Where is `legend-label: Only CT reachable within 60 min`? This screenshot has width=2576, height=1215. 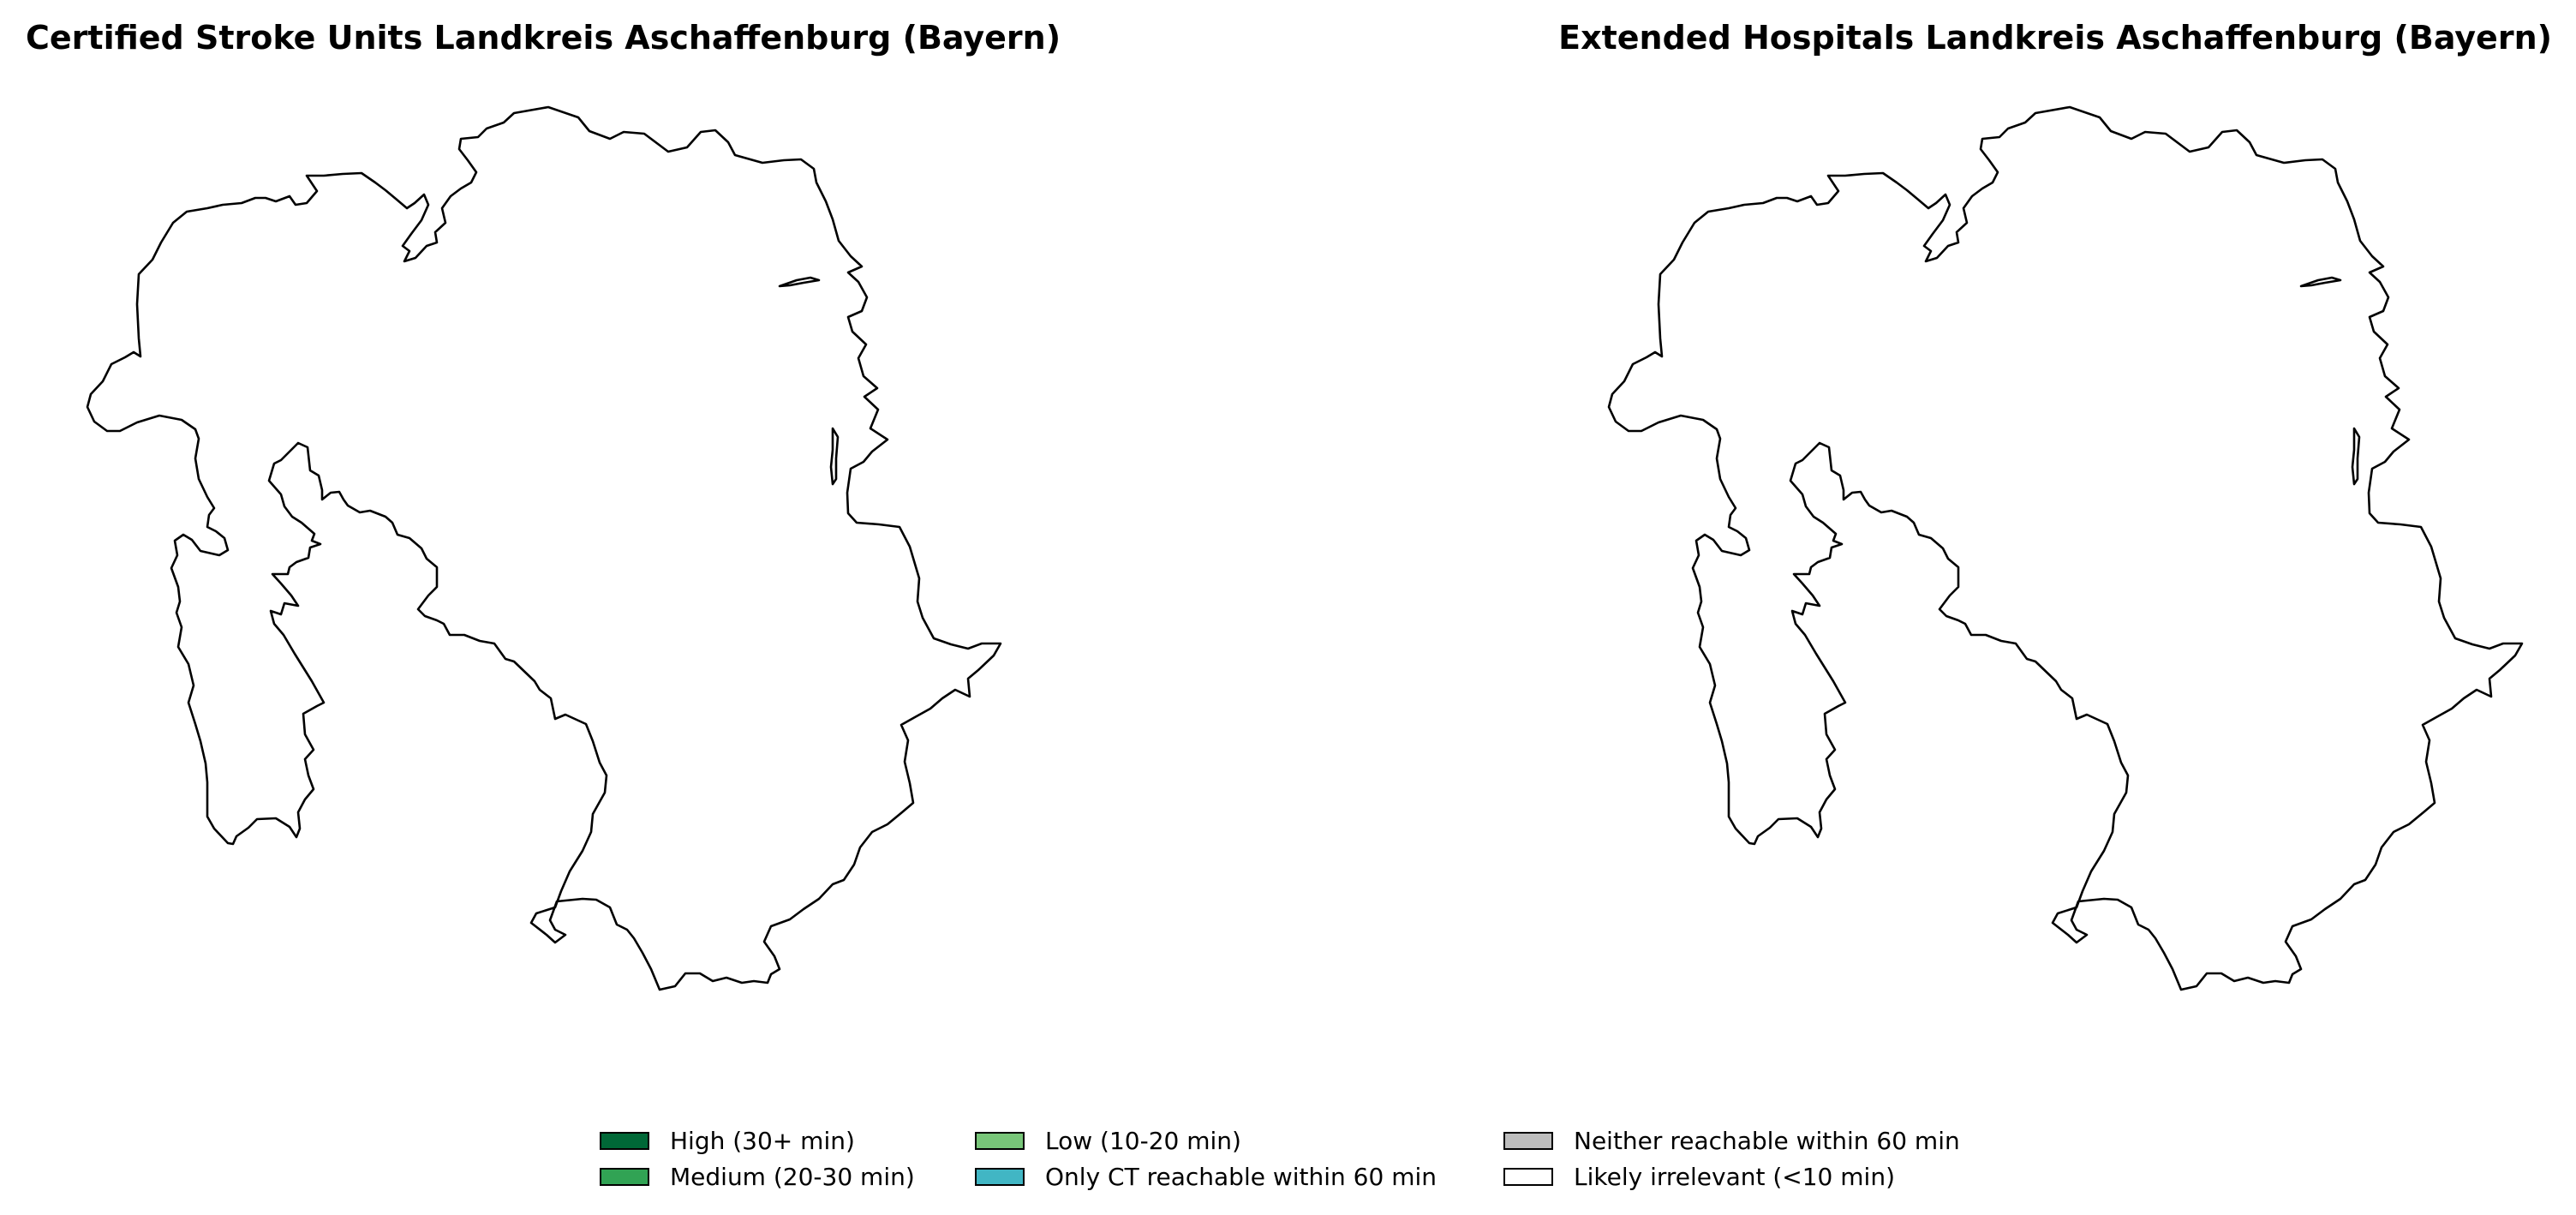 legend-label: Only CT reachable within 60 min is located at coordinates (1241, 1176).